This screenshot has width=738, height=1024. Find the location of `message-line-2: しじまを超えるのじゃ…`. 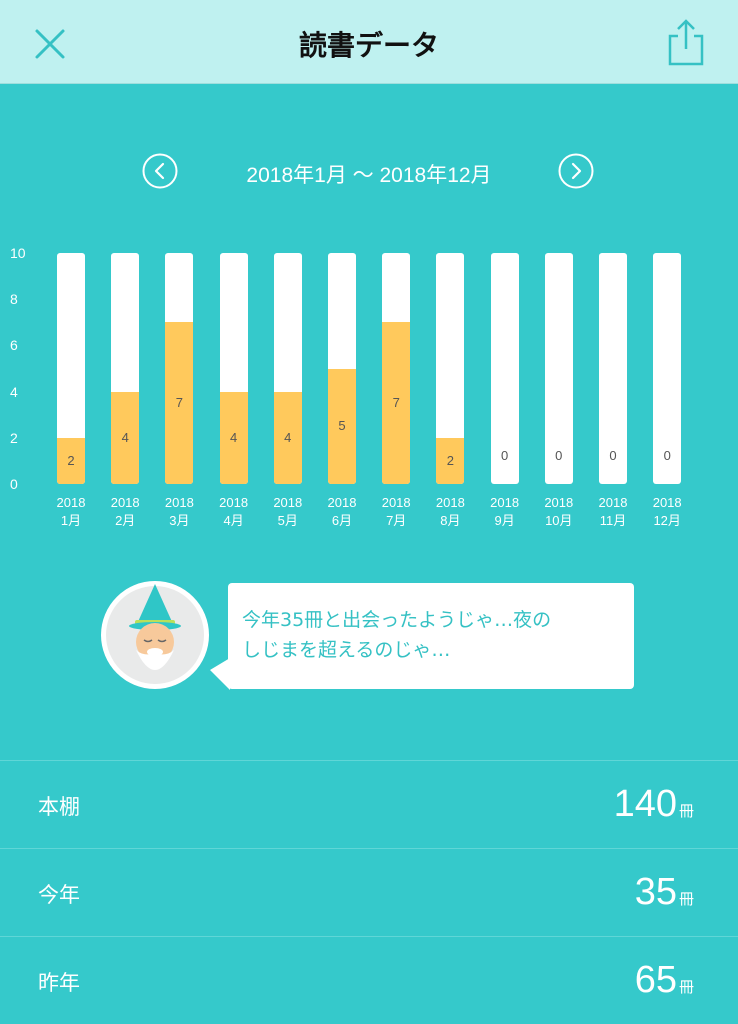

message-line-2: しじまを超えるのじゃ… is located at coordinates (346, 650).